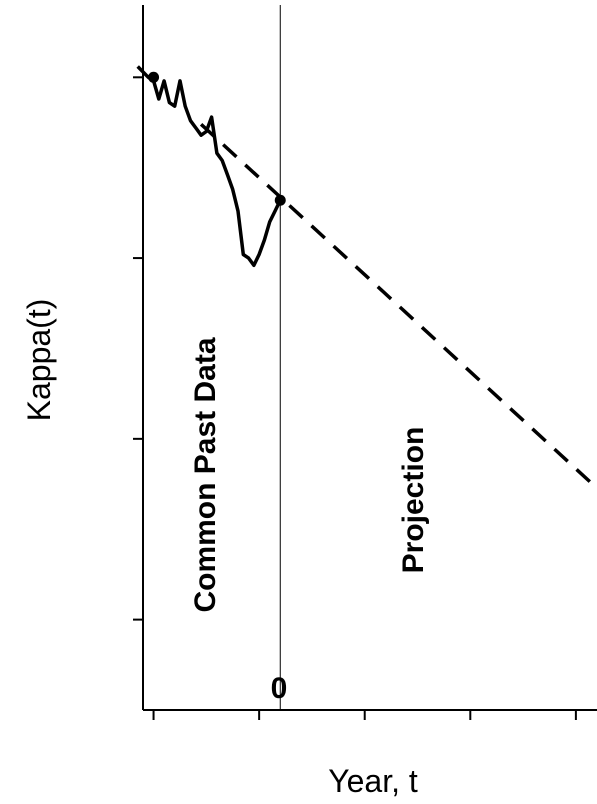  I want to click on historical-data-line, so click(209, 166).